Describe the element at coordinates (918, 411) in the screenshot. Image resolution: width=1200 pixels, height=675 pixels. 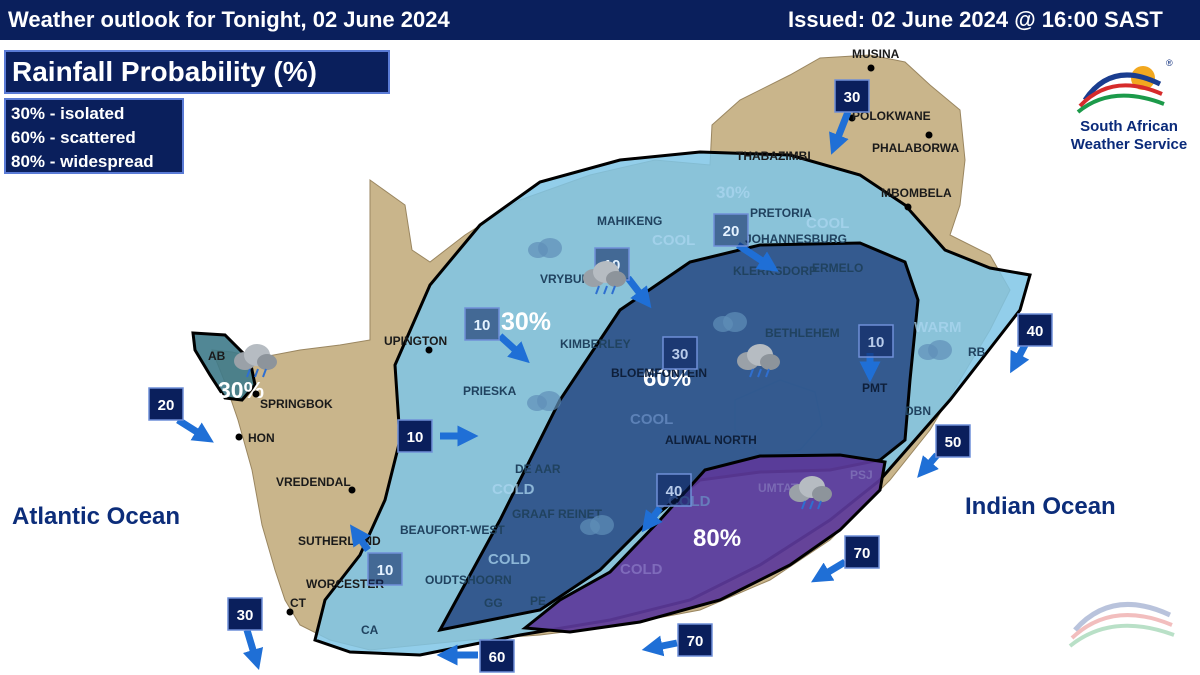
I see `place-label: DBN` at that location.